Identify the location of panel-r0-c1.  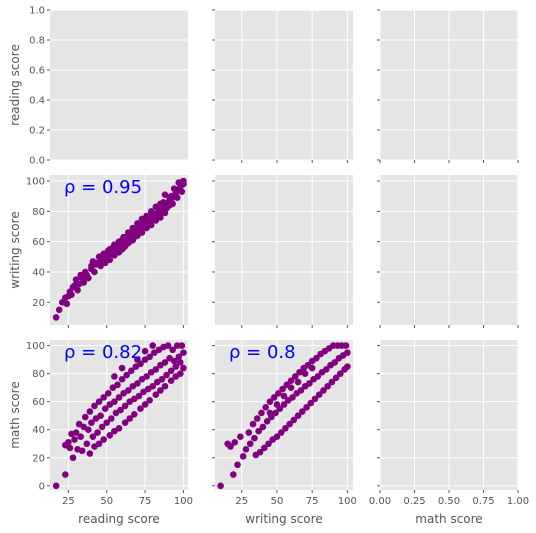
(282, 86).